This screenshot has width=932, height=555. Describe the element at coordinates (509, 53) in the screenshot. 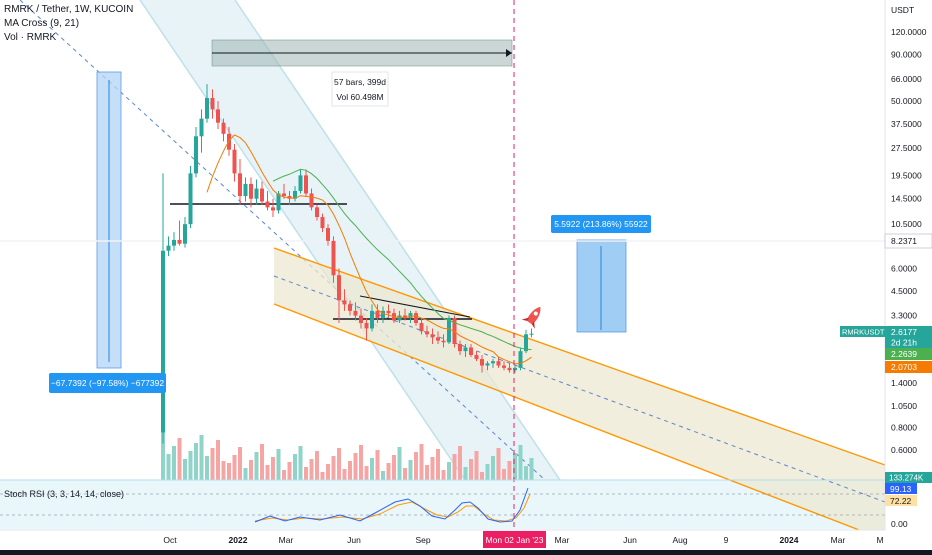

I see `range-arrow-head` at that location.